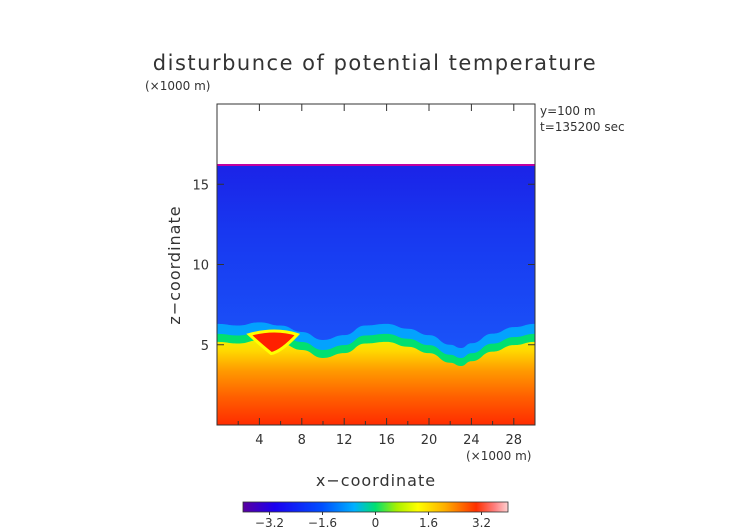 This screenshot has height=532, width=752. Describe the element at coordinates (259, 440) in the screenshot. I see `x-tick-label: 4` at that location.